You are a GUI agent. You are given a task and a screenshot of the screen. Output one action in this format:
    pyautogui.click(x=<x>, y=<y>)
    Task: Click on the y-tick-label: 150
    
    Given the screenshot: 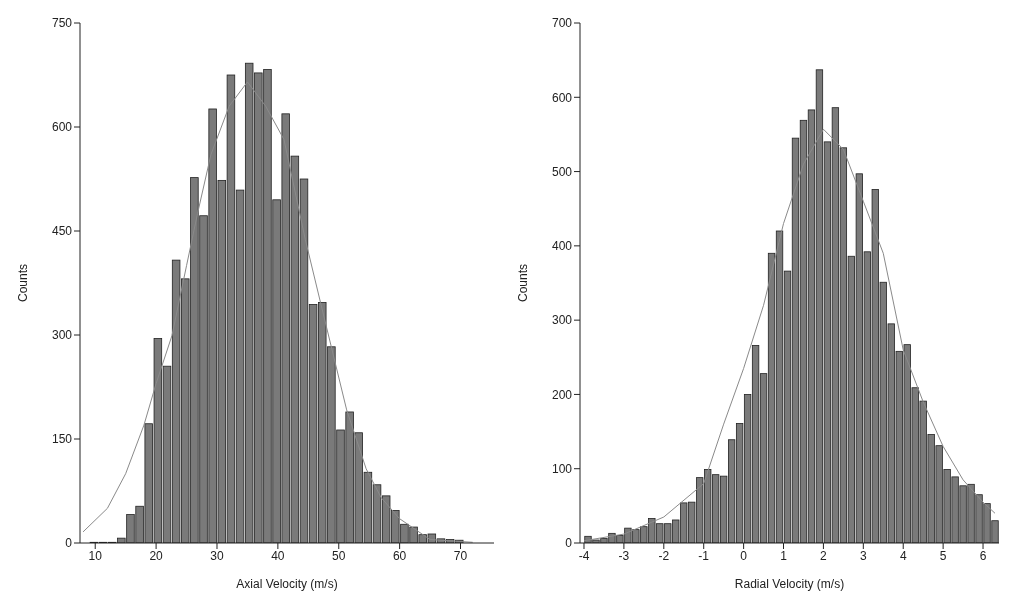 What is the action you would take?
    pyautogui.click(x=62, y=439)
    